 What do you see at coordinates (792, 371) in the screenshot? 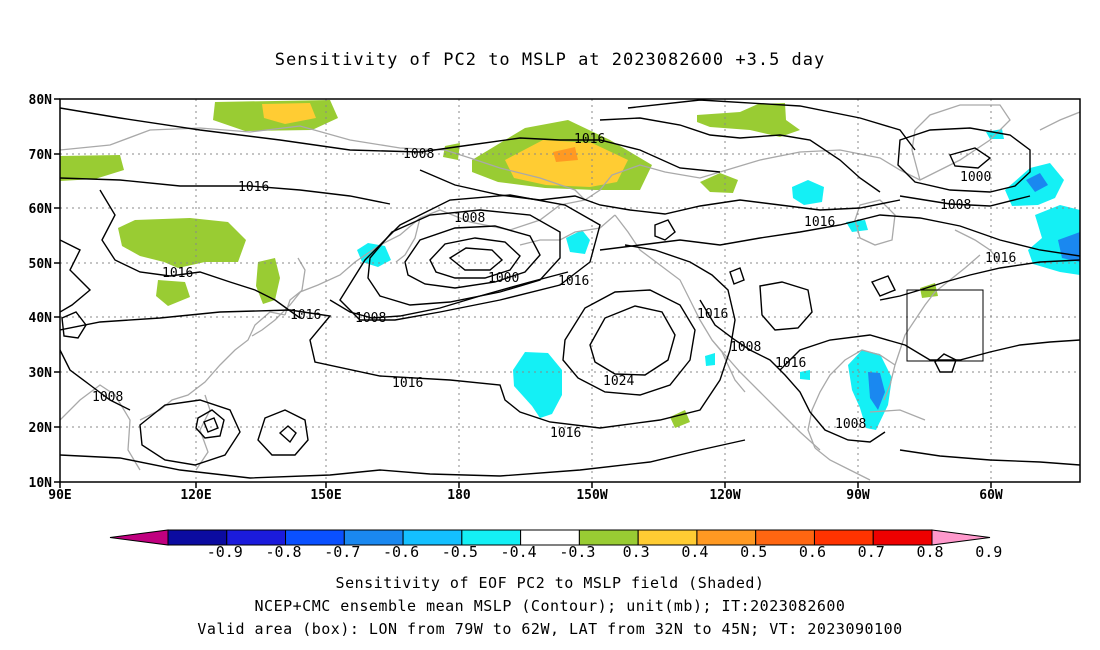
I see `contour-1008-us` at bounding box center [792, 371].